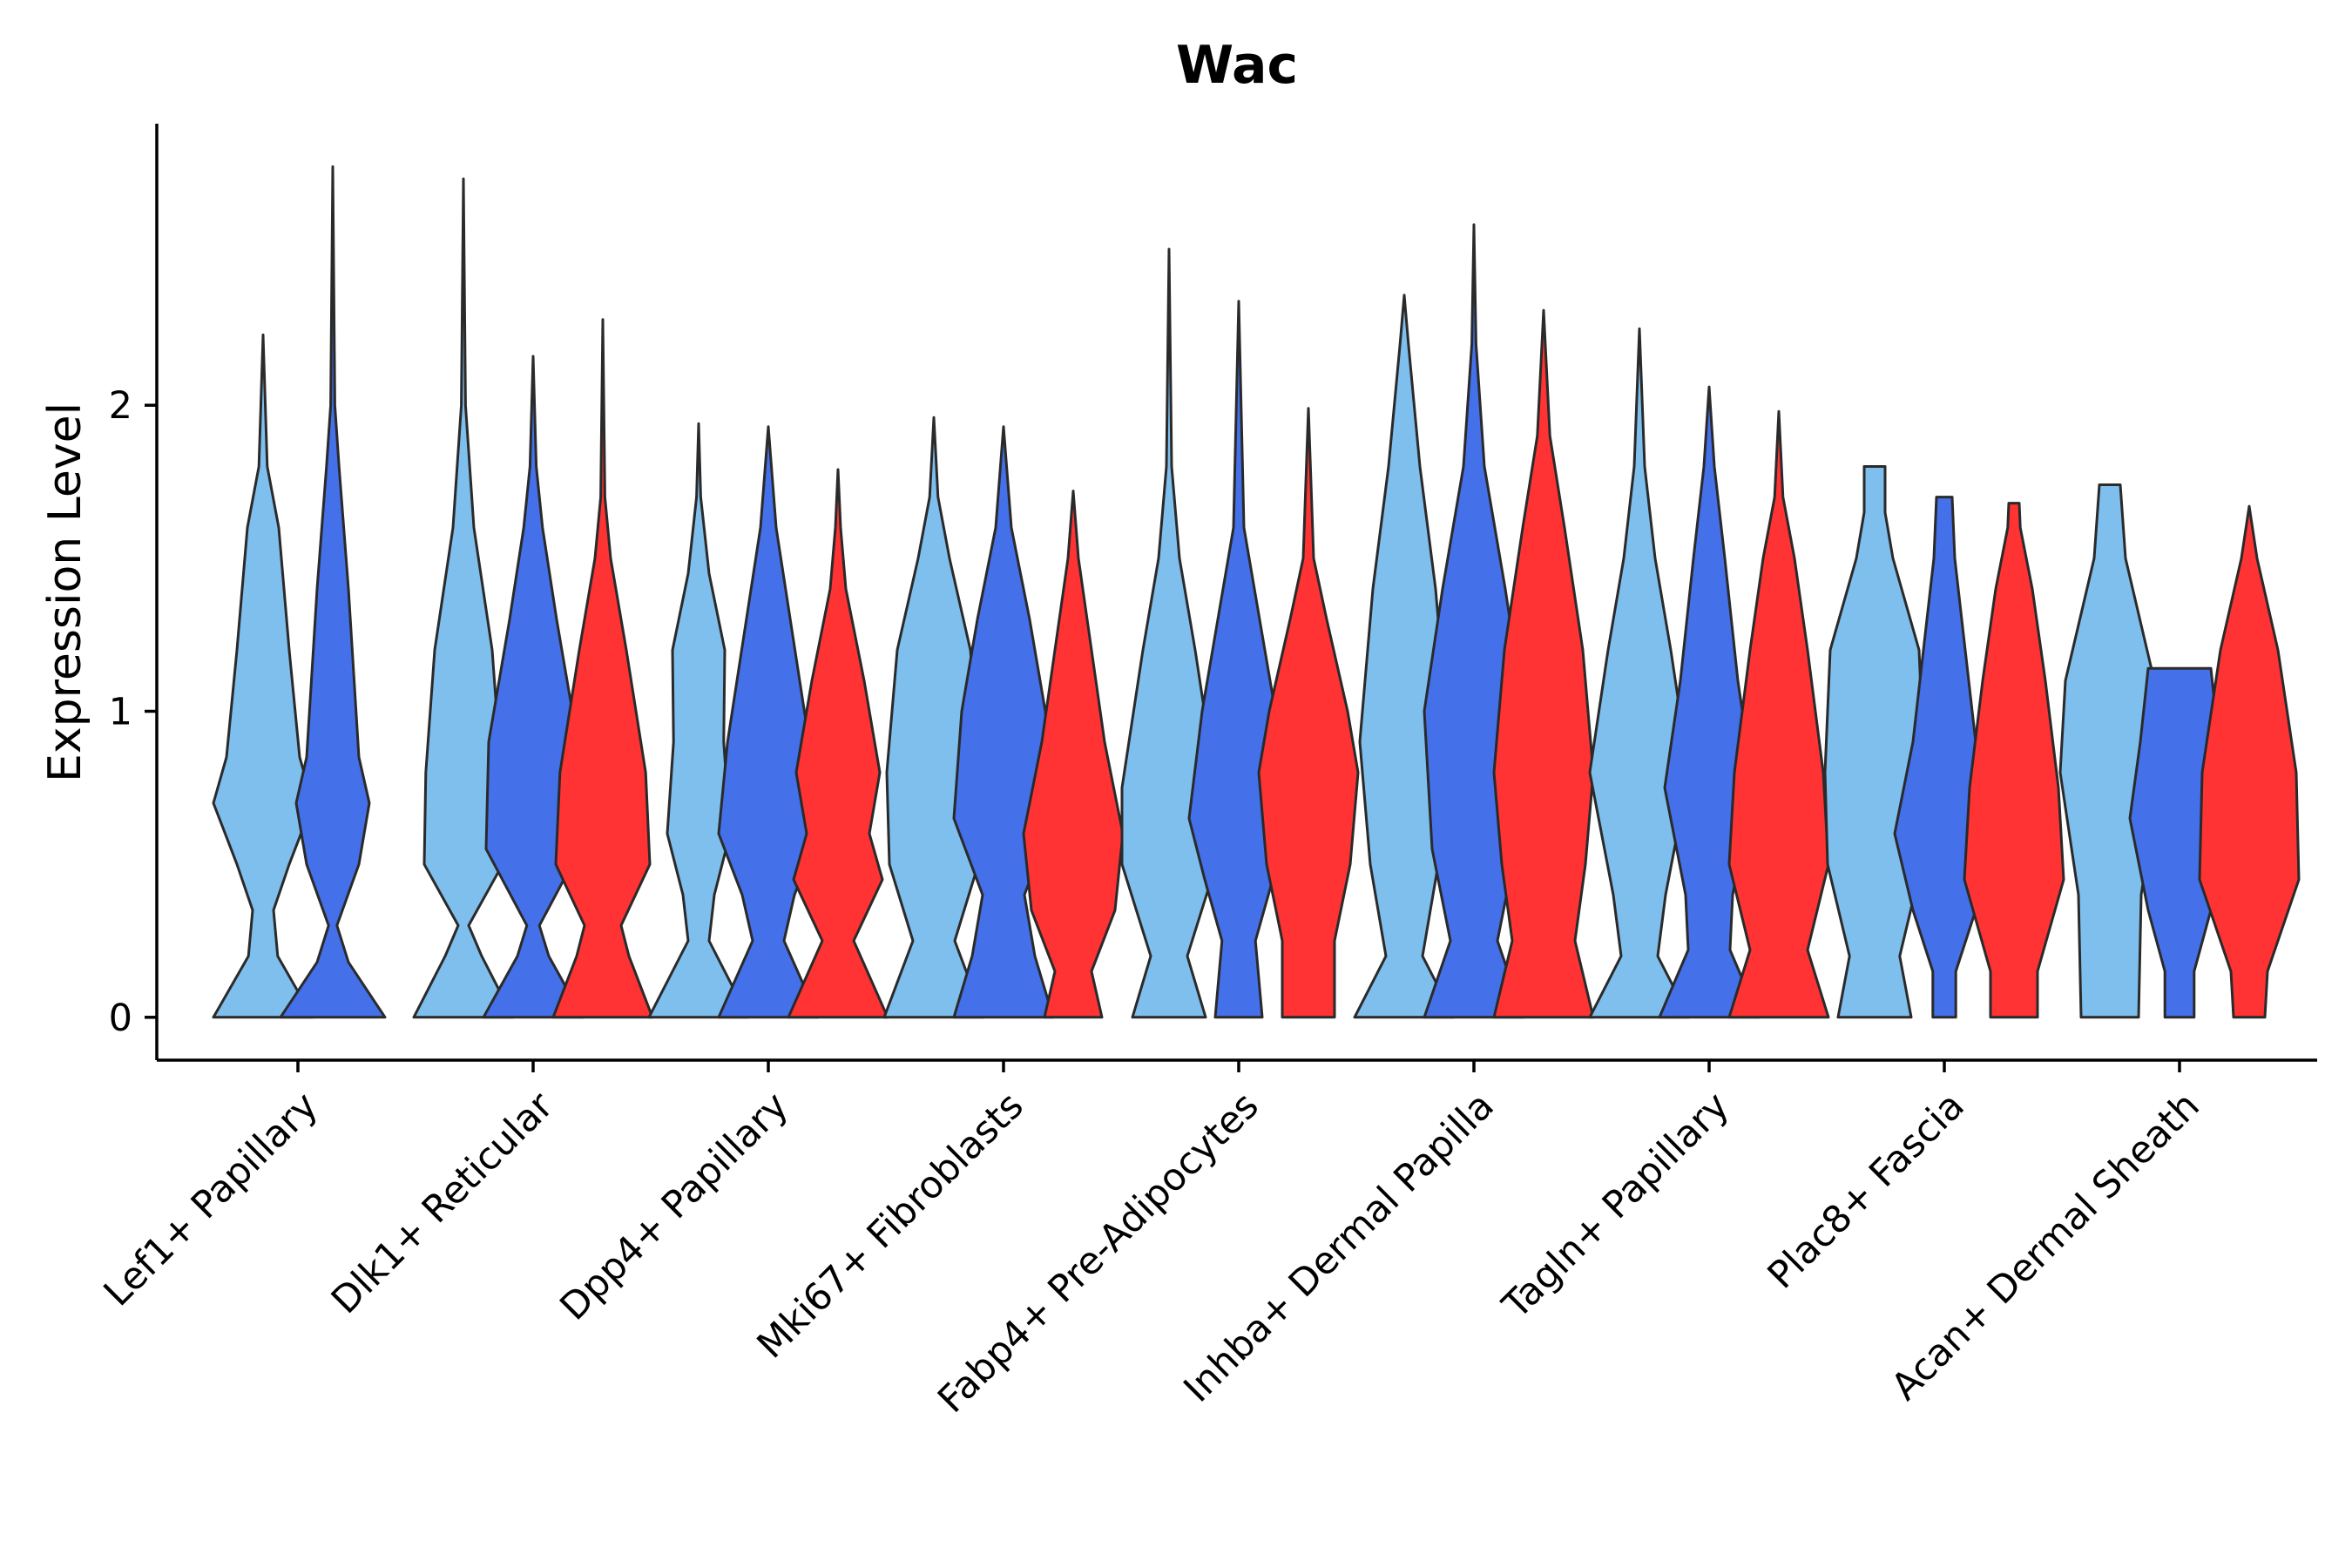  What do you see at coordinates (890, 1225) in the screenshot?
I see `x-tick-label: Mki67+ Fibroblasts` at bounding box center [890, 1225].